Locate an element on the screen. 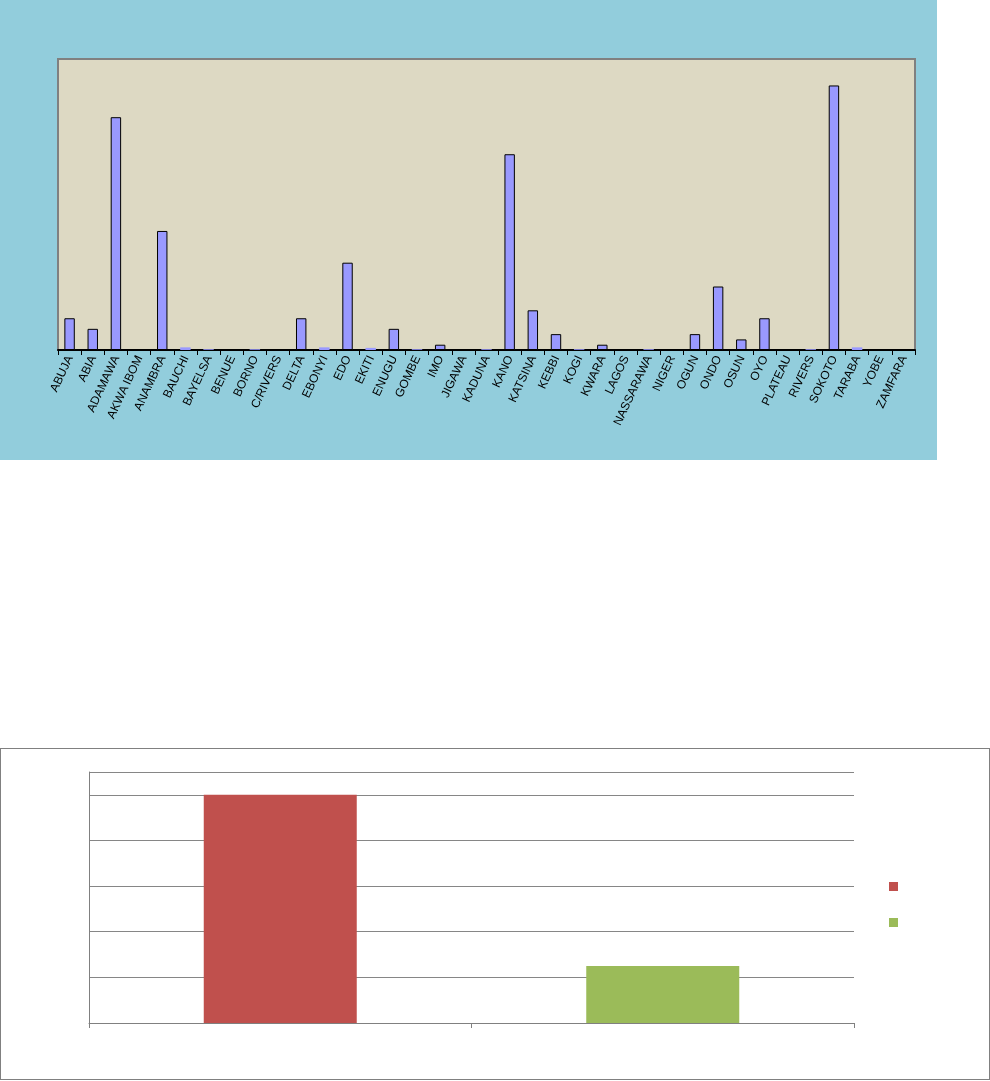  x-tick-label: EDO is located at coordinates (342, 368).